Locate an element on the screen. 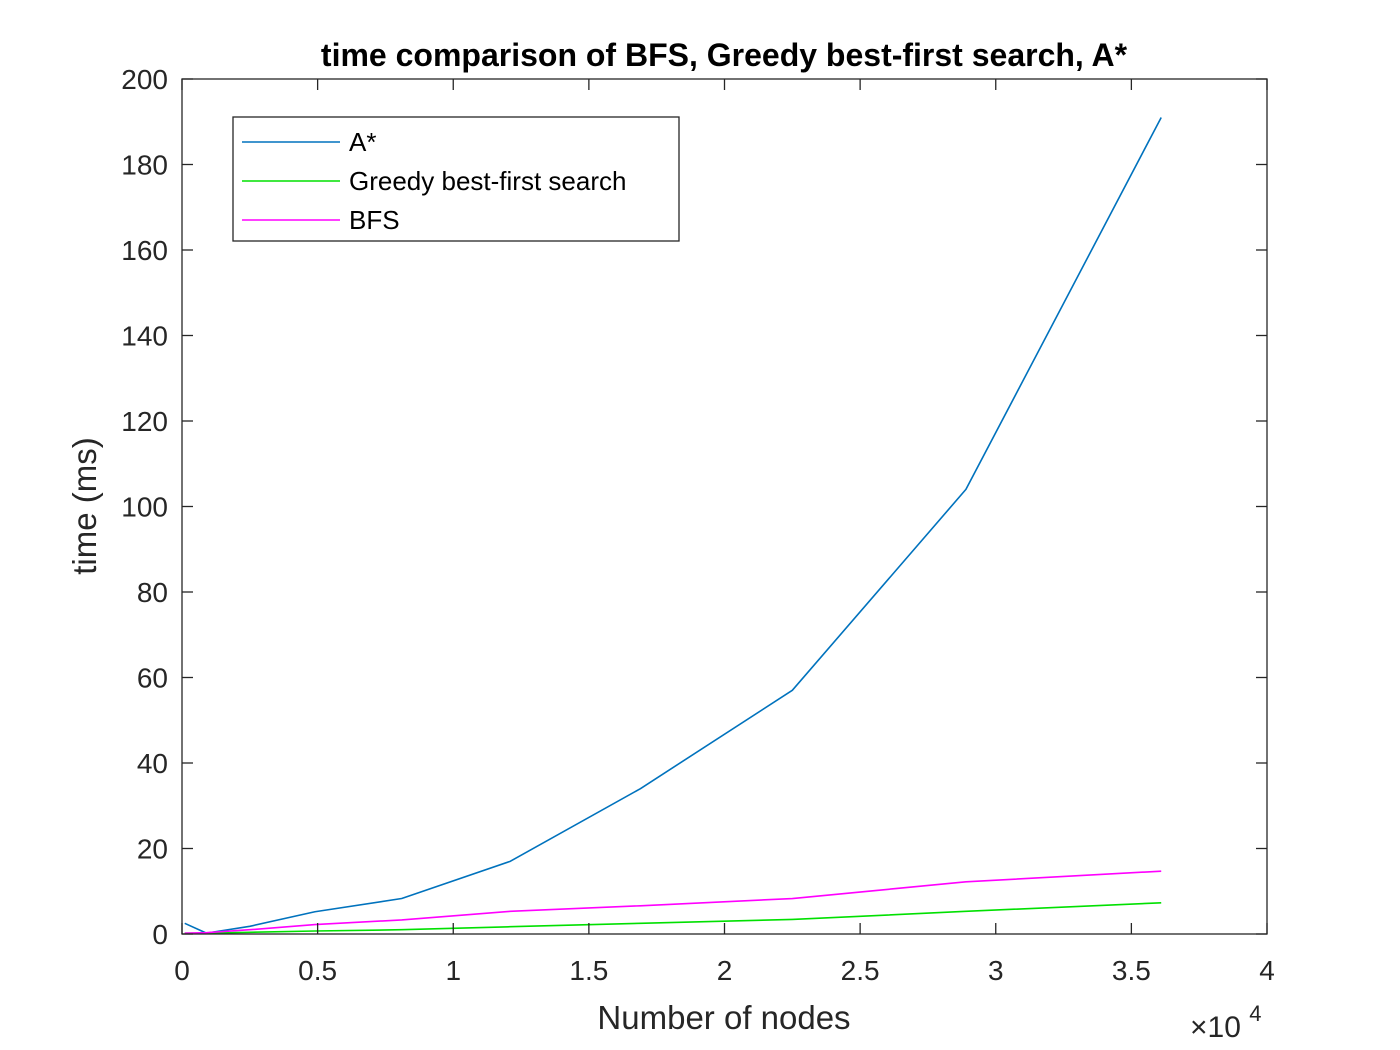 Image resolution: width=1400 pixels, height=1050 pixels. x-axis-multiplier: ×10 4 is located at coordinates (1225, 1022).